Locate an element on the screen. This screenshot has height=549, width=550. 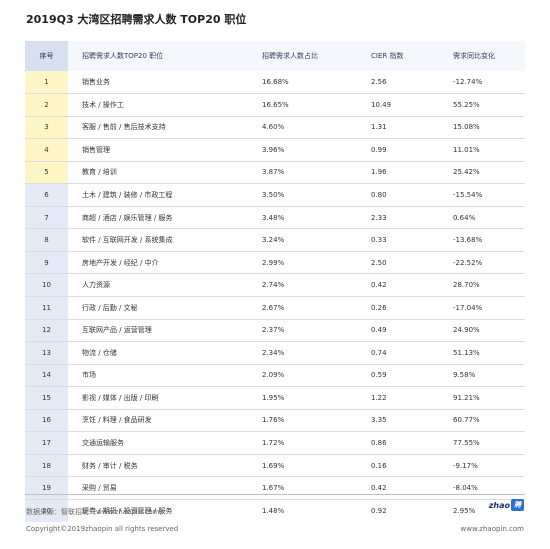
cier-cell: 3.35 is located at coordinates (379, 420).